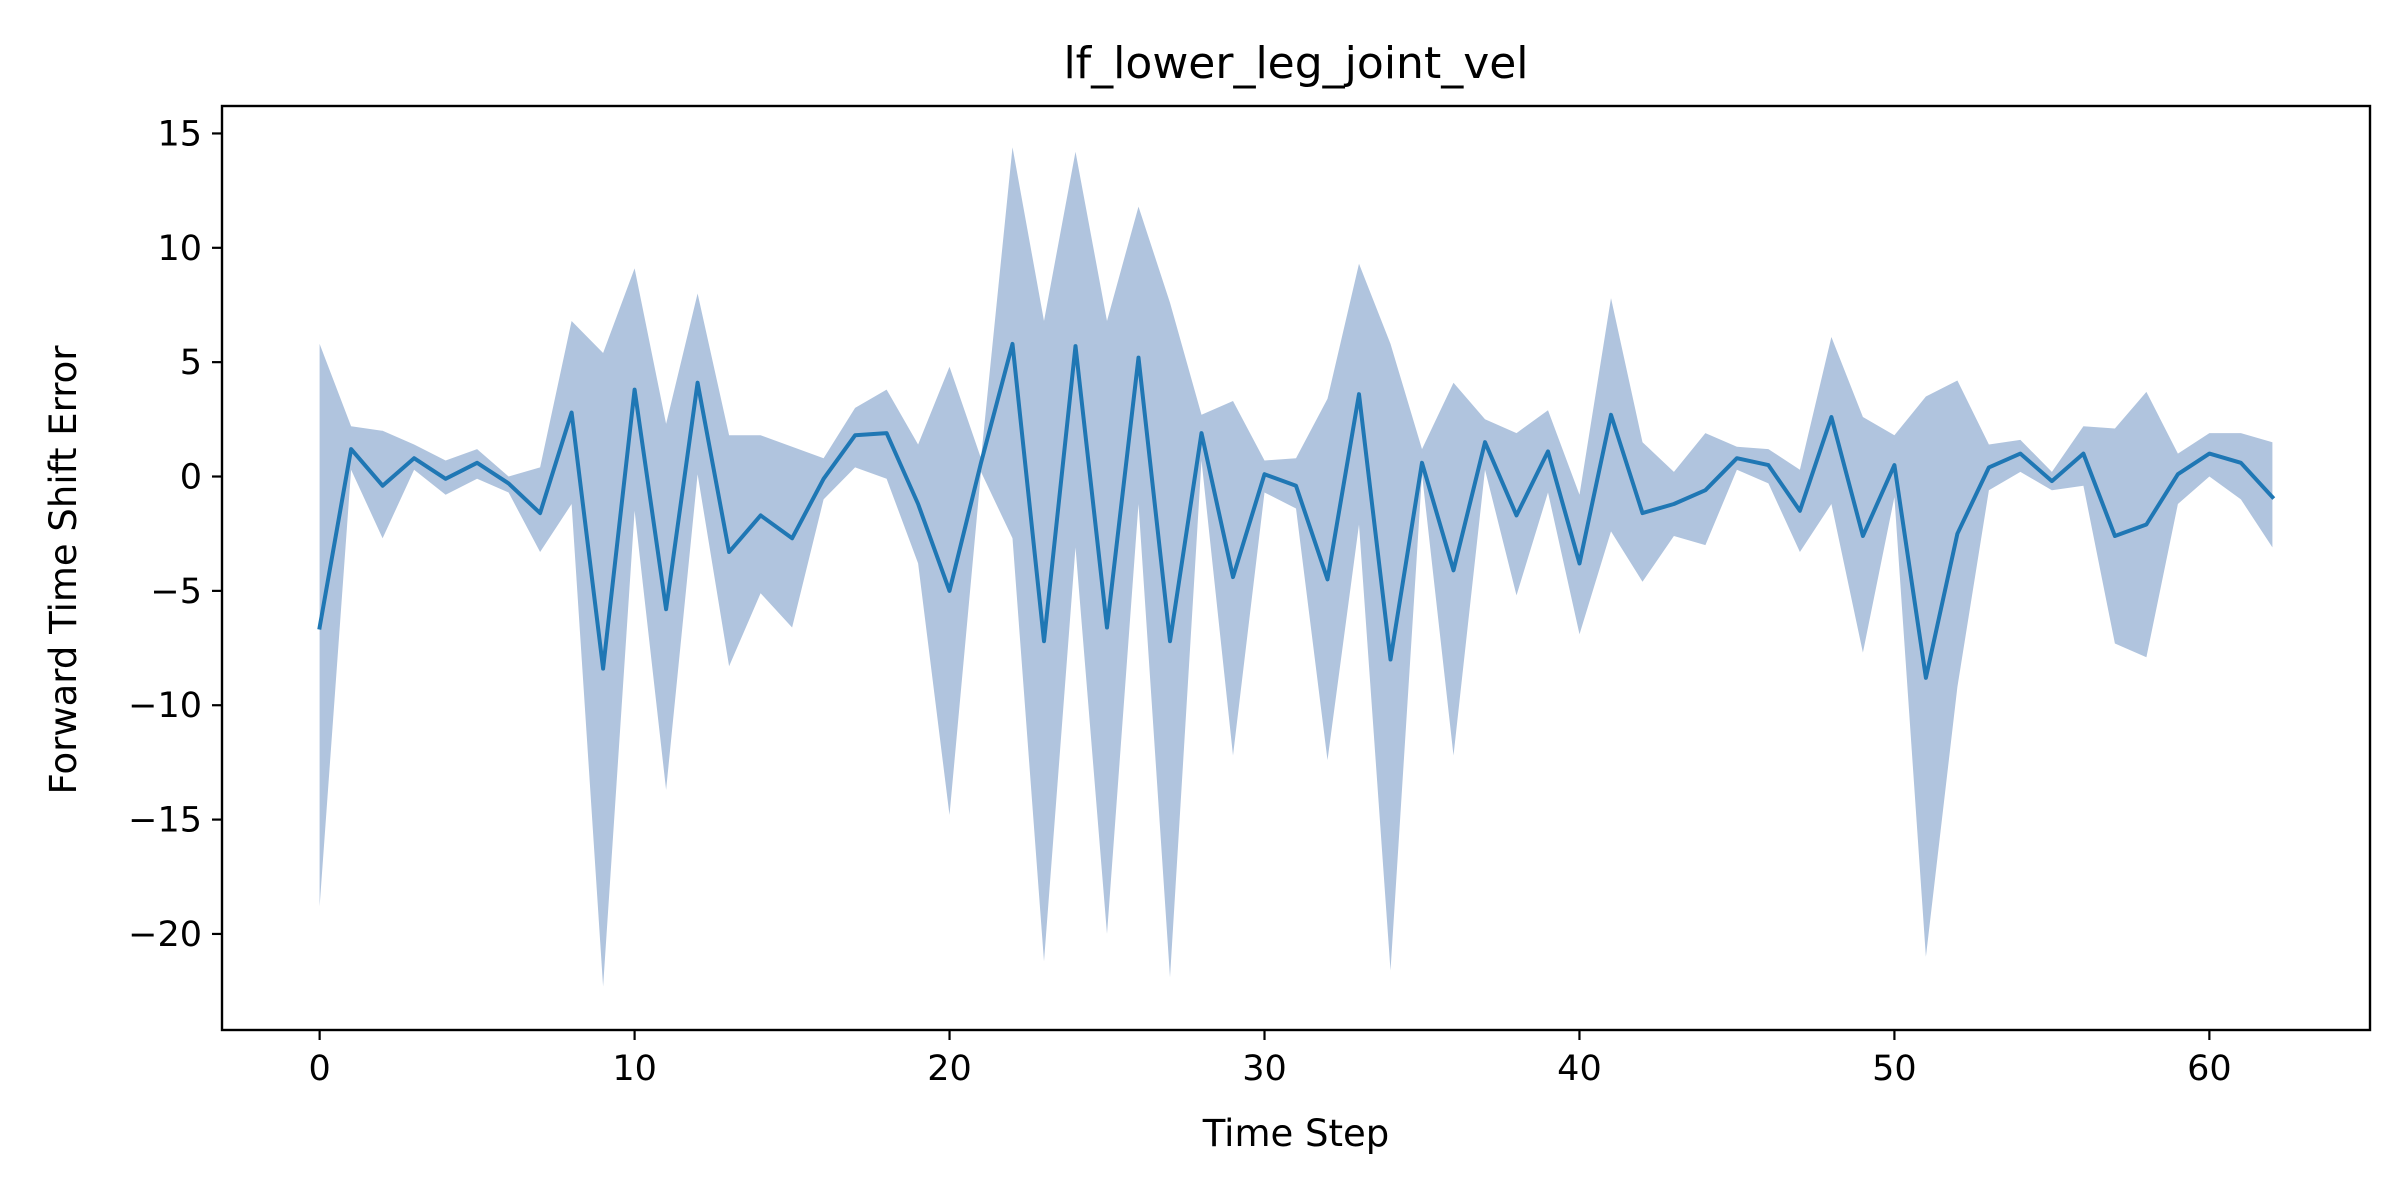  Describe the element at coordinates (1579, 1069) in the screenshot. I see `x-tick-label: 40` at that location.